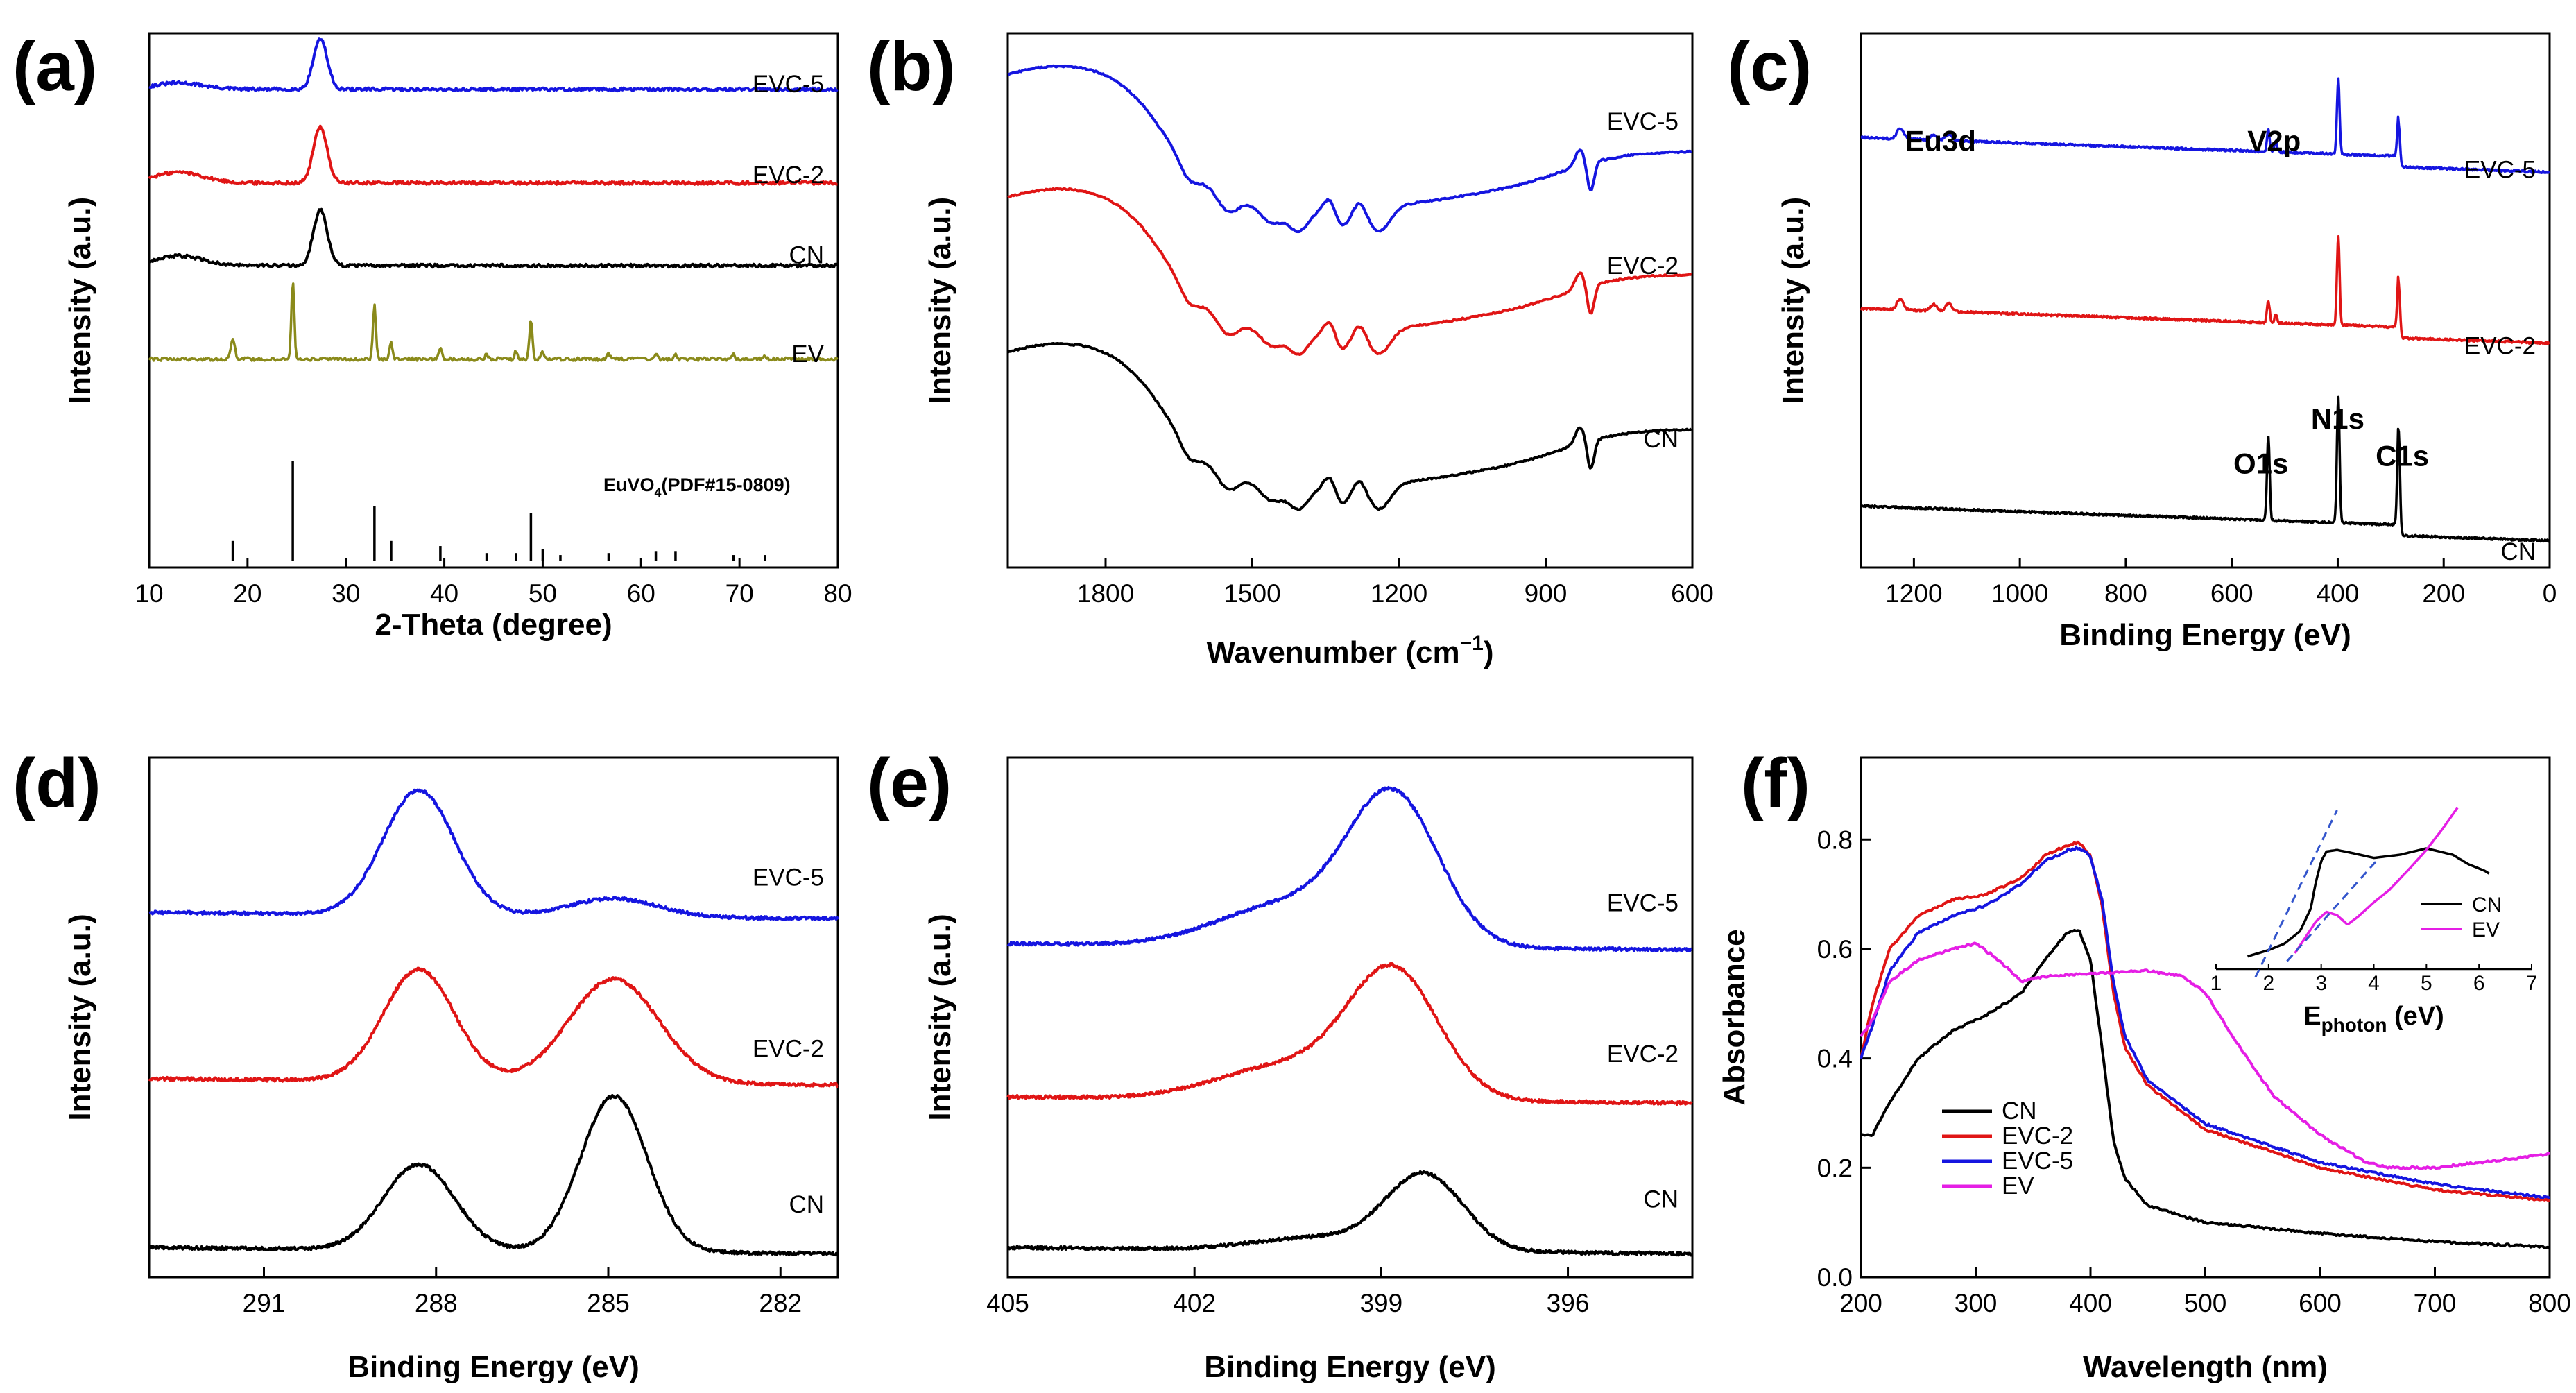 The image size is (2576, 1393). What do you see at coordinates (1860, 1303) in the screenshot?
I see `x-tick-label-f: 200` at bounding box center [1860, 1303].